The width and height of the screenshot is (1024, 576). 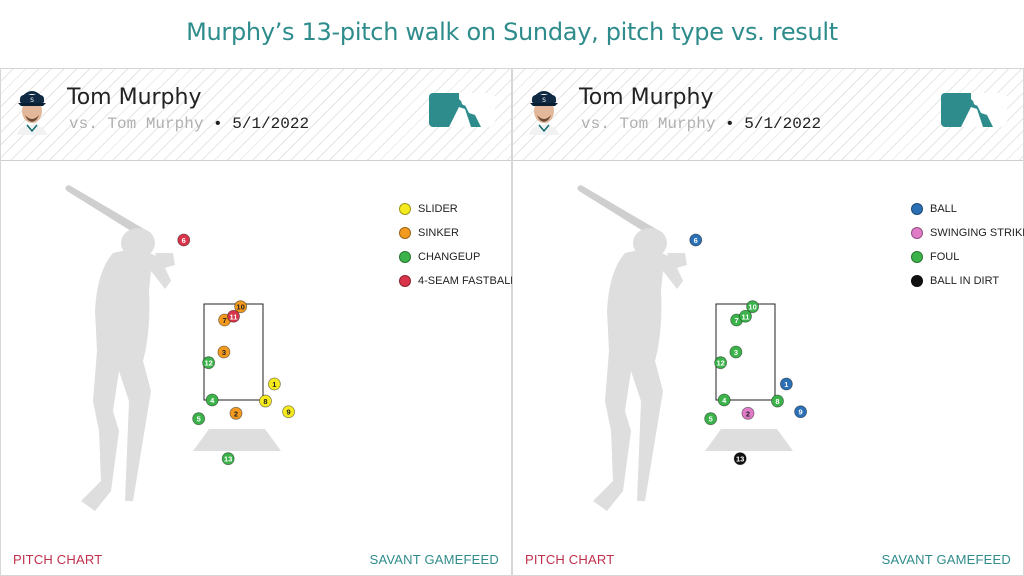 What do you see at coordinates (749, 440) in the screenshot?
I see `home-plate` at bounding box center [749, 440].